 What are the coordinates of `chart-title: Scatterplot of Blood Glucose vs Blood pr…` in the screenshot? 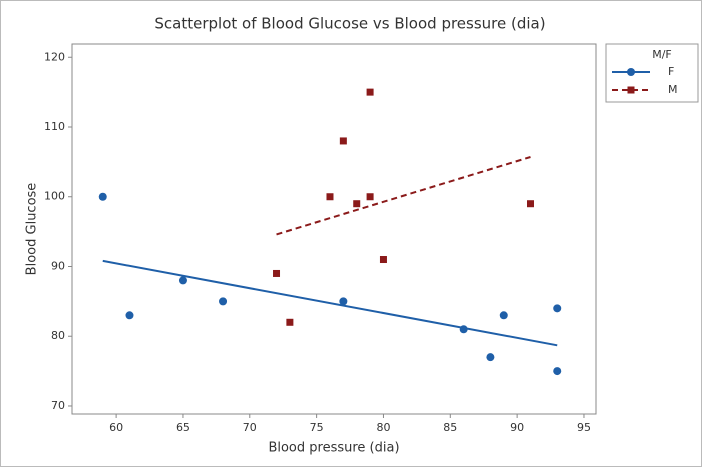 It's located at (349, 24).